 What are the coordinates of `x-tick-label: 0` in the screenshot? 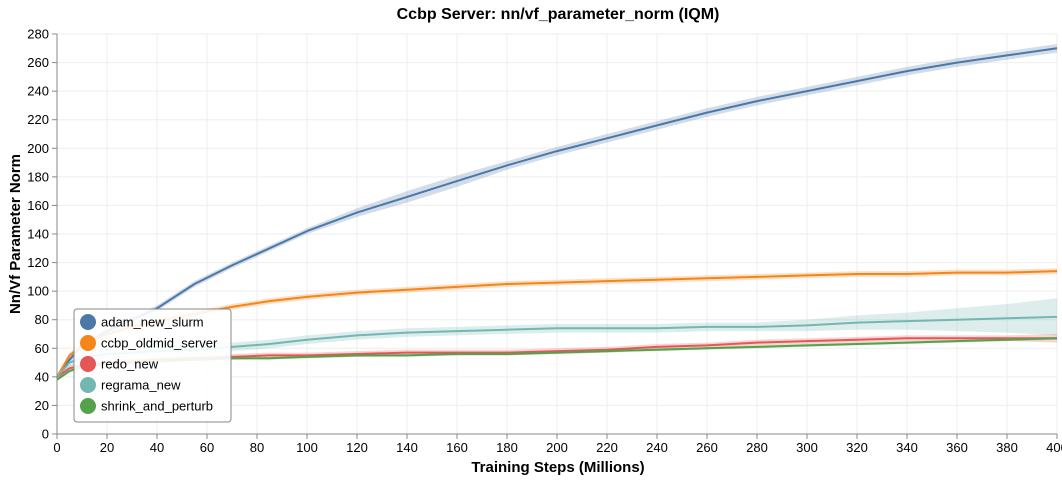 It's located at (56, 447).